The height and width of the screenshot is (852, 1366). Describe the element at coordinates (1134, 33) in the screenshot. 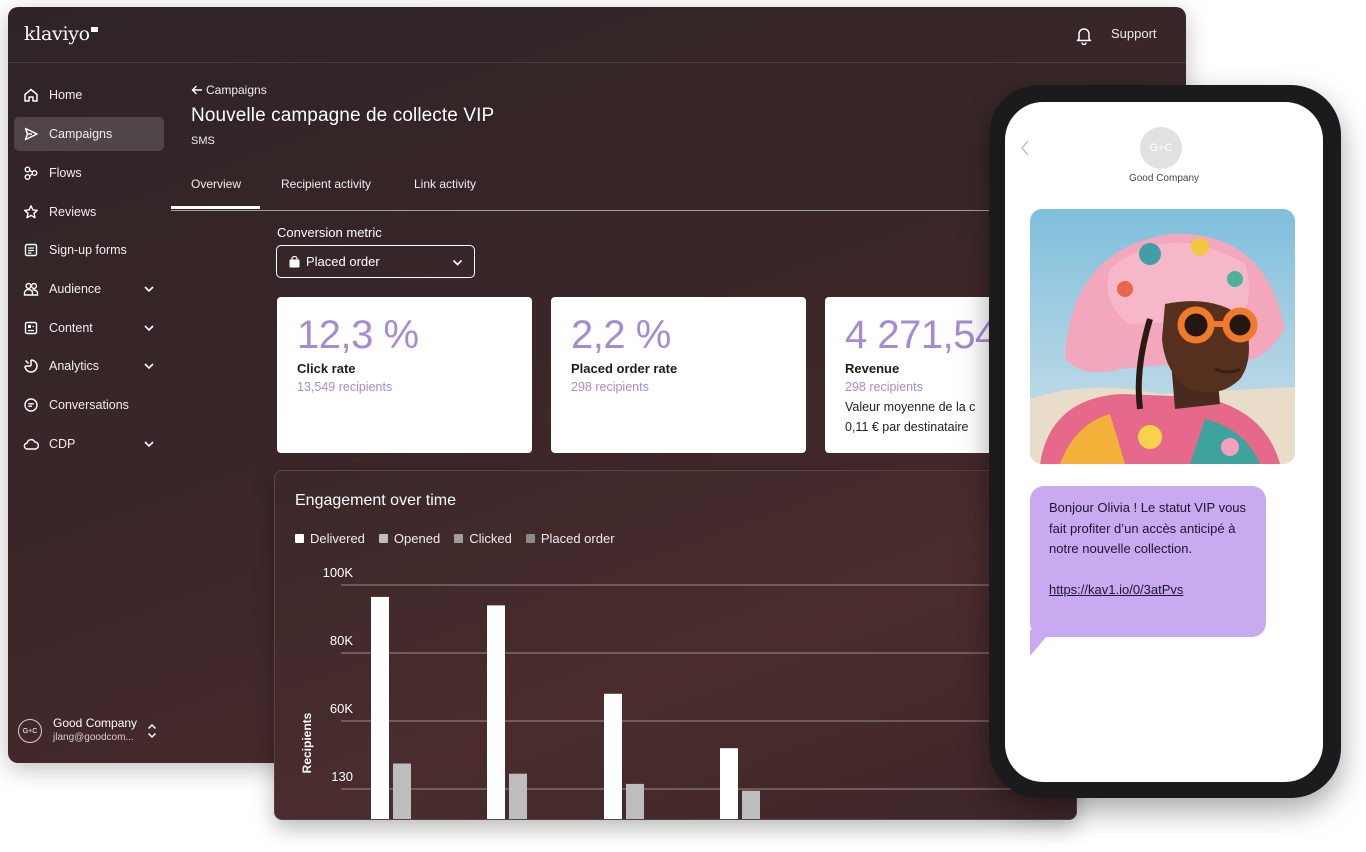

I see `support-link: Support` at that location.